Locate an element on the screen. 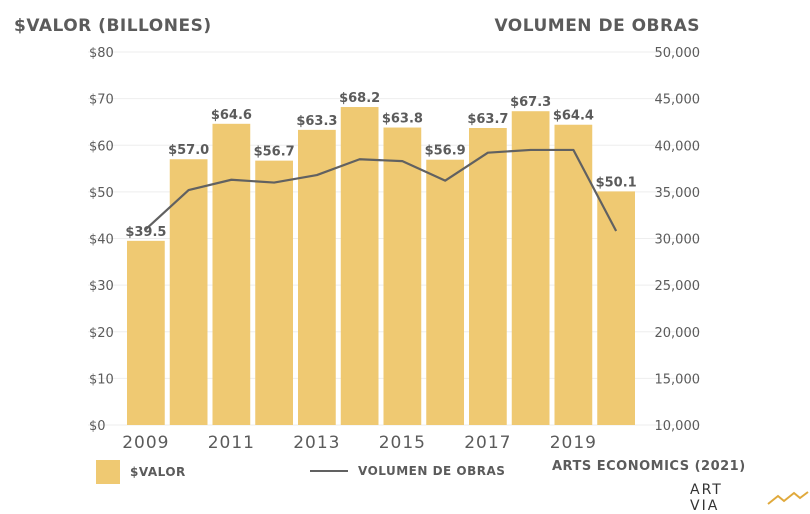 The image size is (810, 514). y-tick-label-left: $60 is located at coordinates (101, 146).